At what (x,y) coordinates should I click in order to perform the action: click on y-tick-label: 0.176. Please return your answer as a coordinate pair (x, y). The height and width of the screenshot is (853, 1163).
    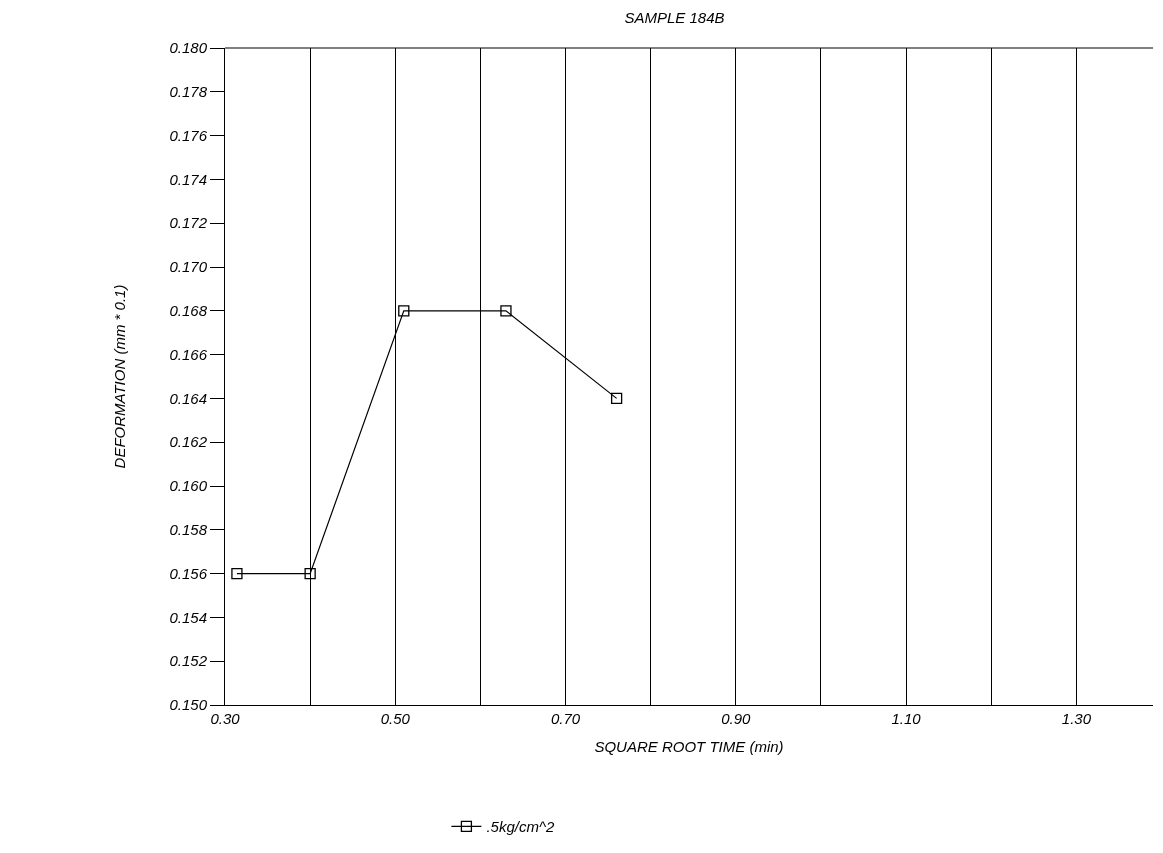
    Looking at the image, I should click on (188, 135).